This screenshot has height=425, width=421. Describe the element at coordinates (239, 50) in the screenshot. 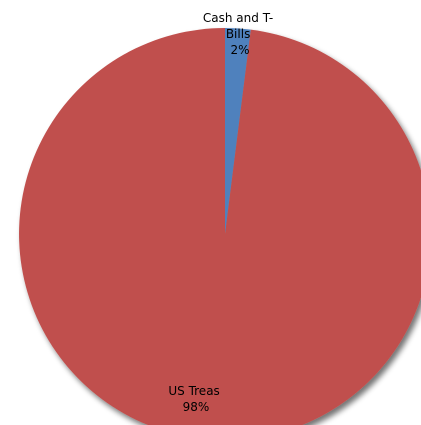

I see `slice-value-cash: 2%` at that location.